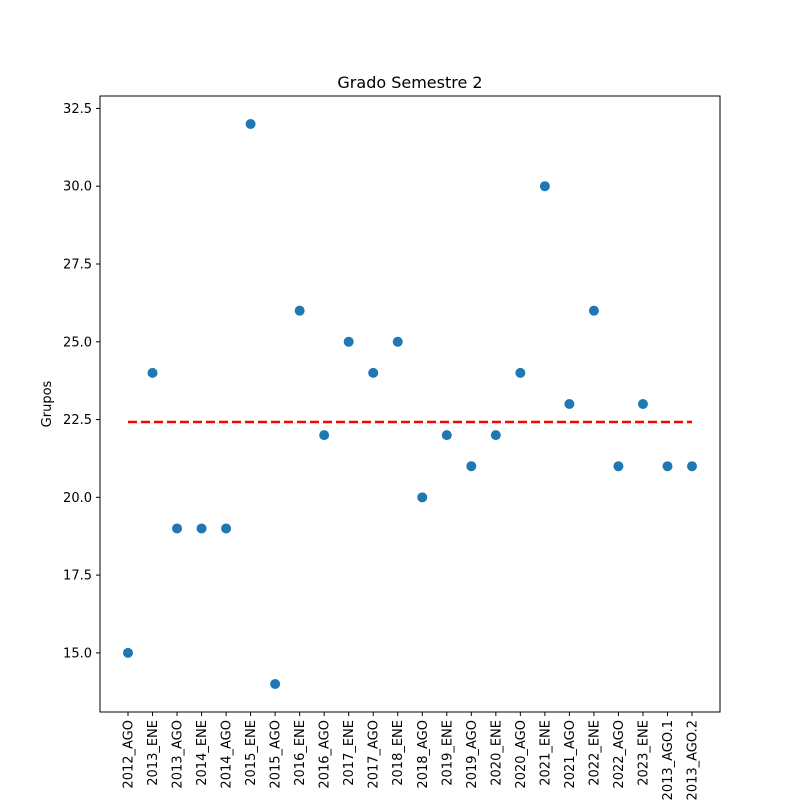 Image resolution: width=800 pixels, height=800 pixels. I want to click on y-tick-label: 20.0, so click(77, 498).